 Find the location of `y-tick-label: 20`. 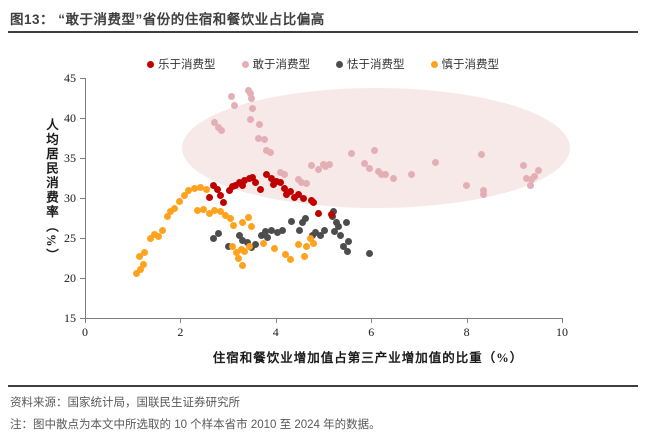

y-tick-label: 20 is located at coordinates (70, 278).